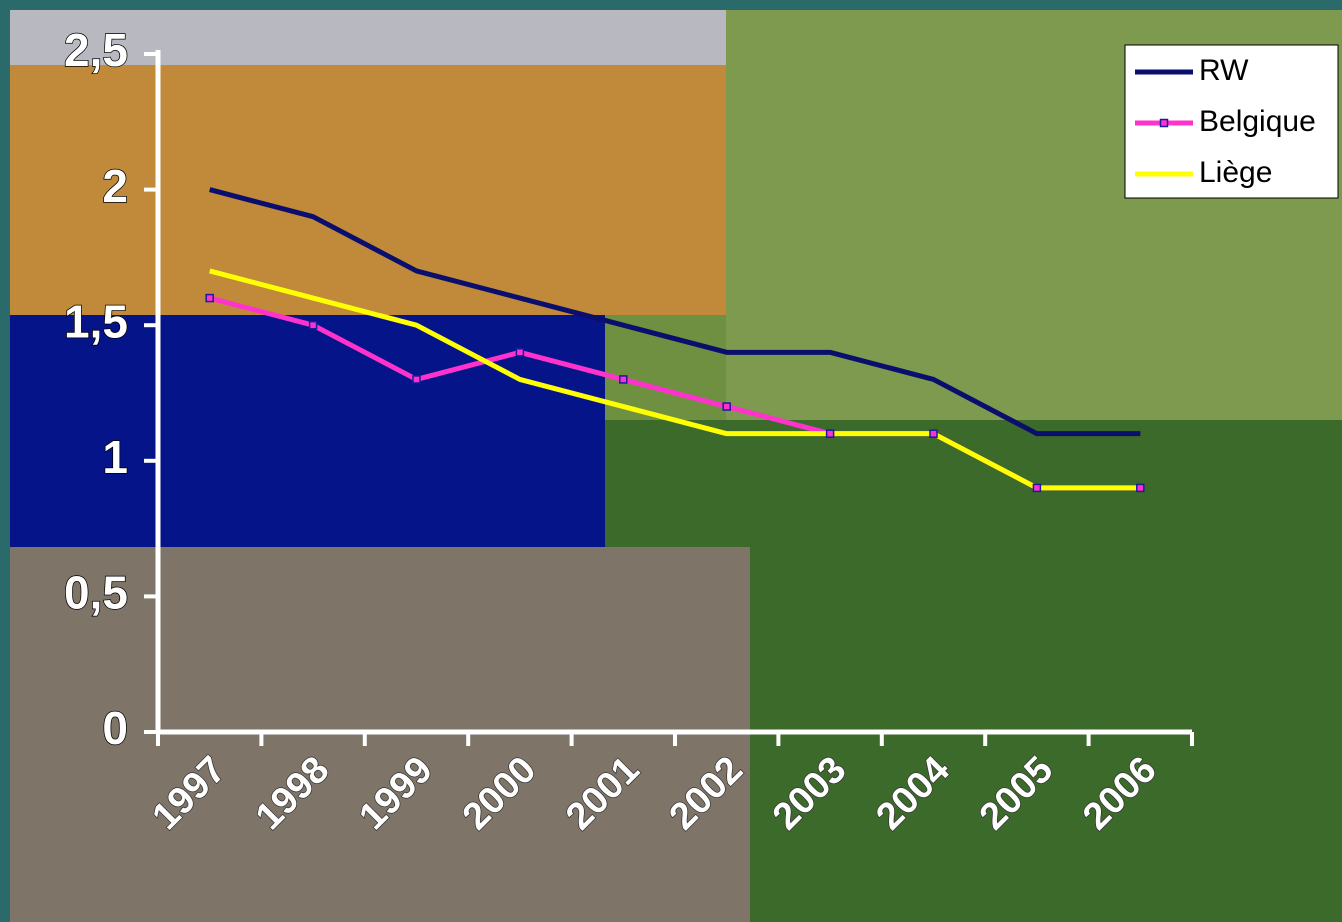 The height and width of the screenshot is (922, 1342). I want to click on legend-label: Liège, so click(1235, 172).